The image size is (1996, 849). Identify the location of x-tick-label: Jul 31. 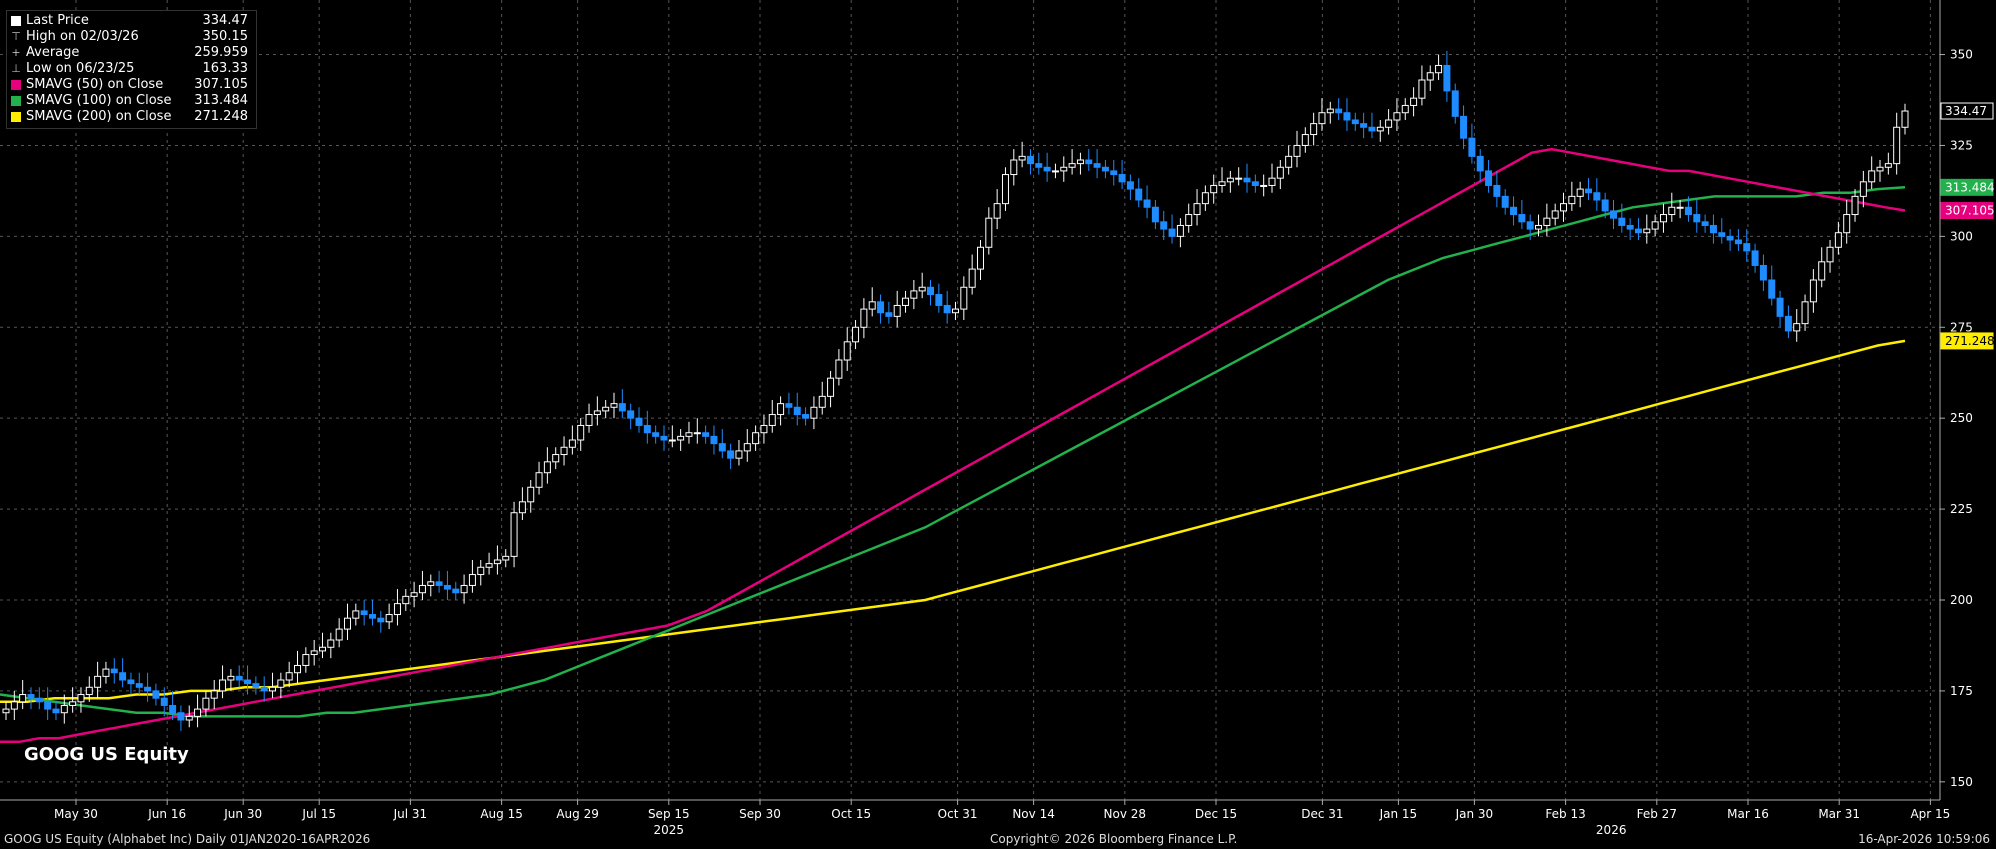
(410, 814).